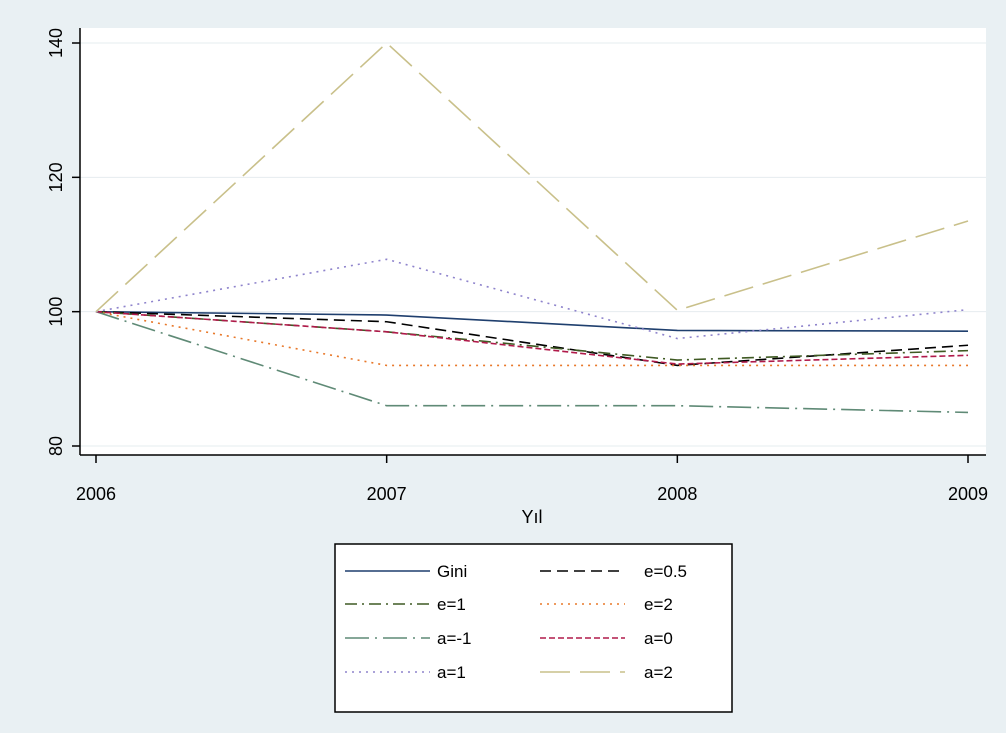 The width and height of the screenshot is (1006, 738). Describe the element at coordinates (531, 517) in the screenshot. I see `x-axis-label: Yıl` at that location.